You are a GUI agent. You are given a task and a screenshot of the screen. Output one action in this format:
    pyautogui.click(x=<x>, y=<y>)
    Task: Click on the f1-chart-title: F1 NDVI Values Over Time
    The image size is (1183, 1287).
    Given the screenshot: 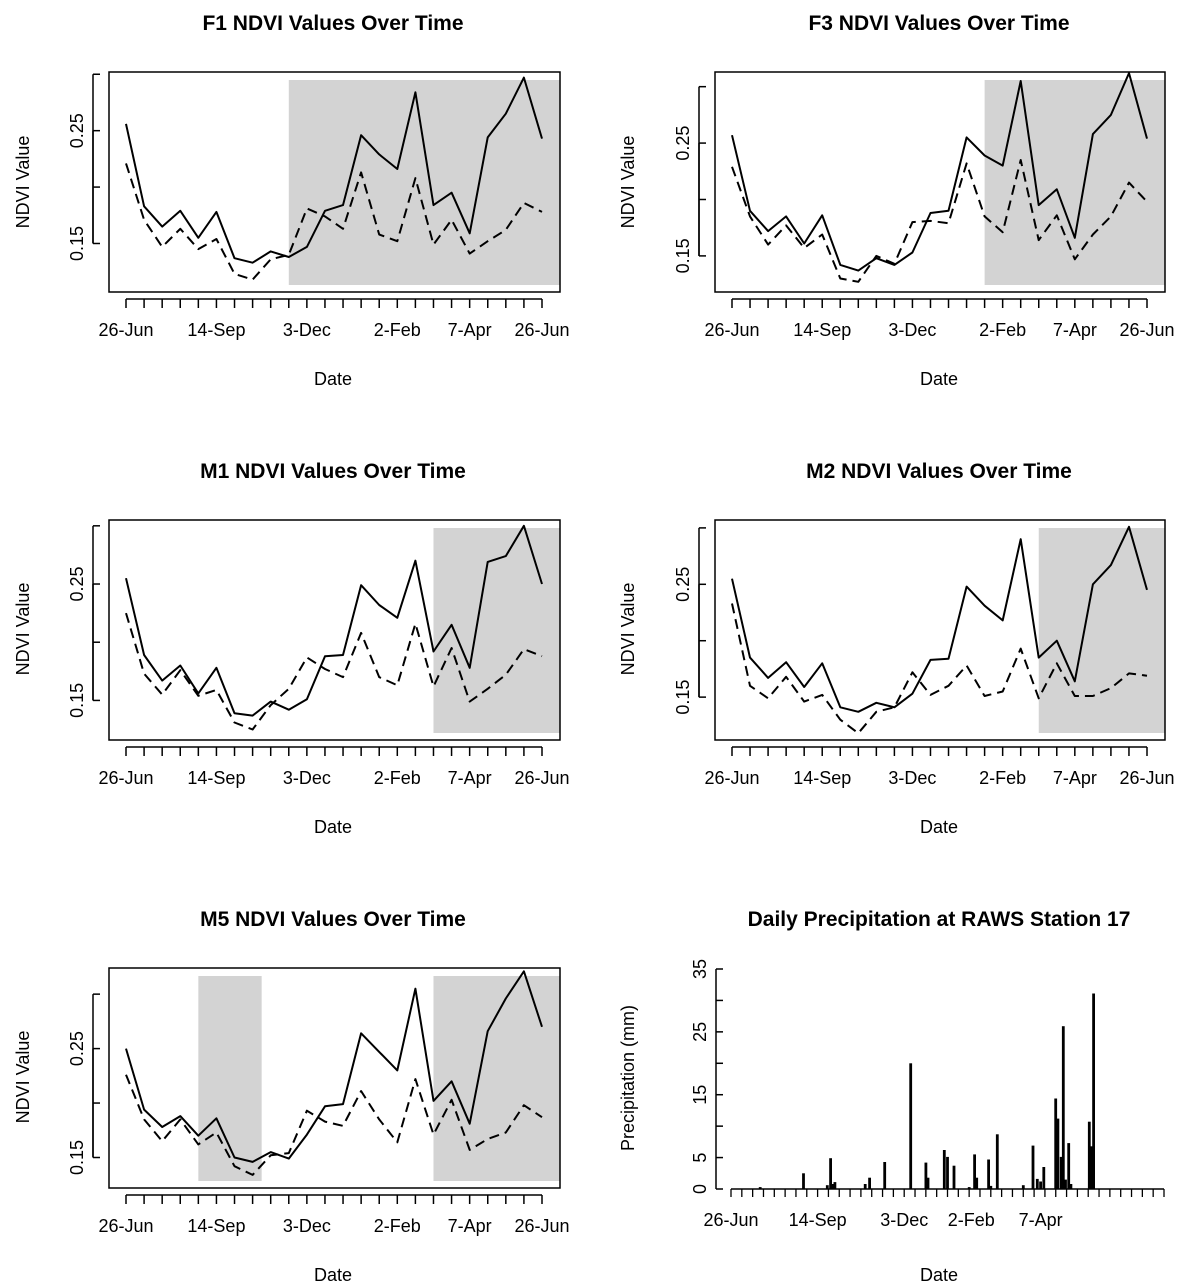 What is the action you would take?
    pyautogui.click(x=332, y=23)
    